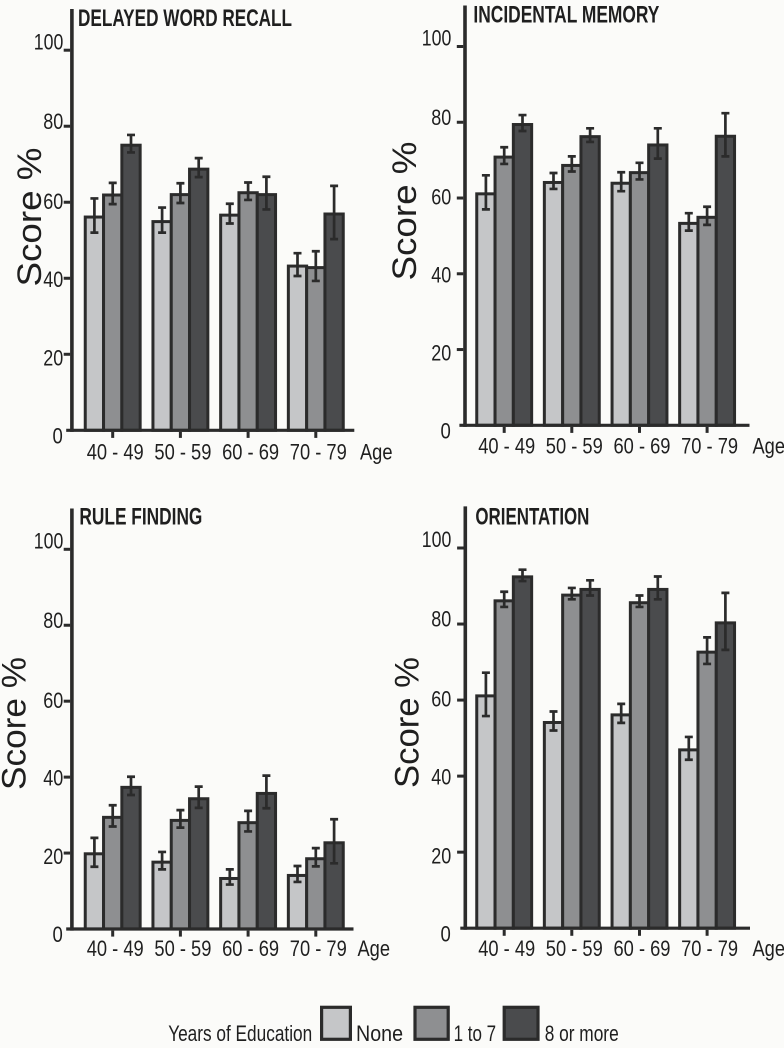 Image resolution: width=784 pixels, height=1048 pixels. What do you see at coordinates (379, 1033) in the screenshot?
I see `svg-text: None` at bounding box center [379, 1033].